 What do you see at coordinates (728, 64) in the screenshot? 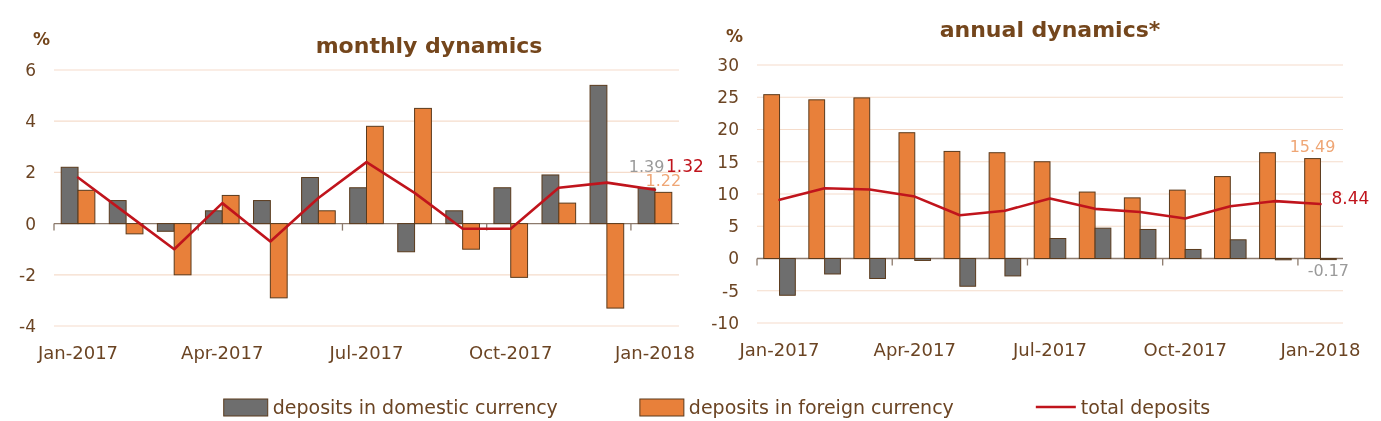
I see `y-tick-label: 30` at bounding box center [728, 64].